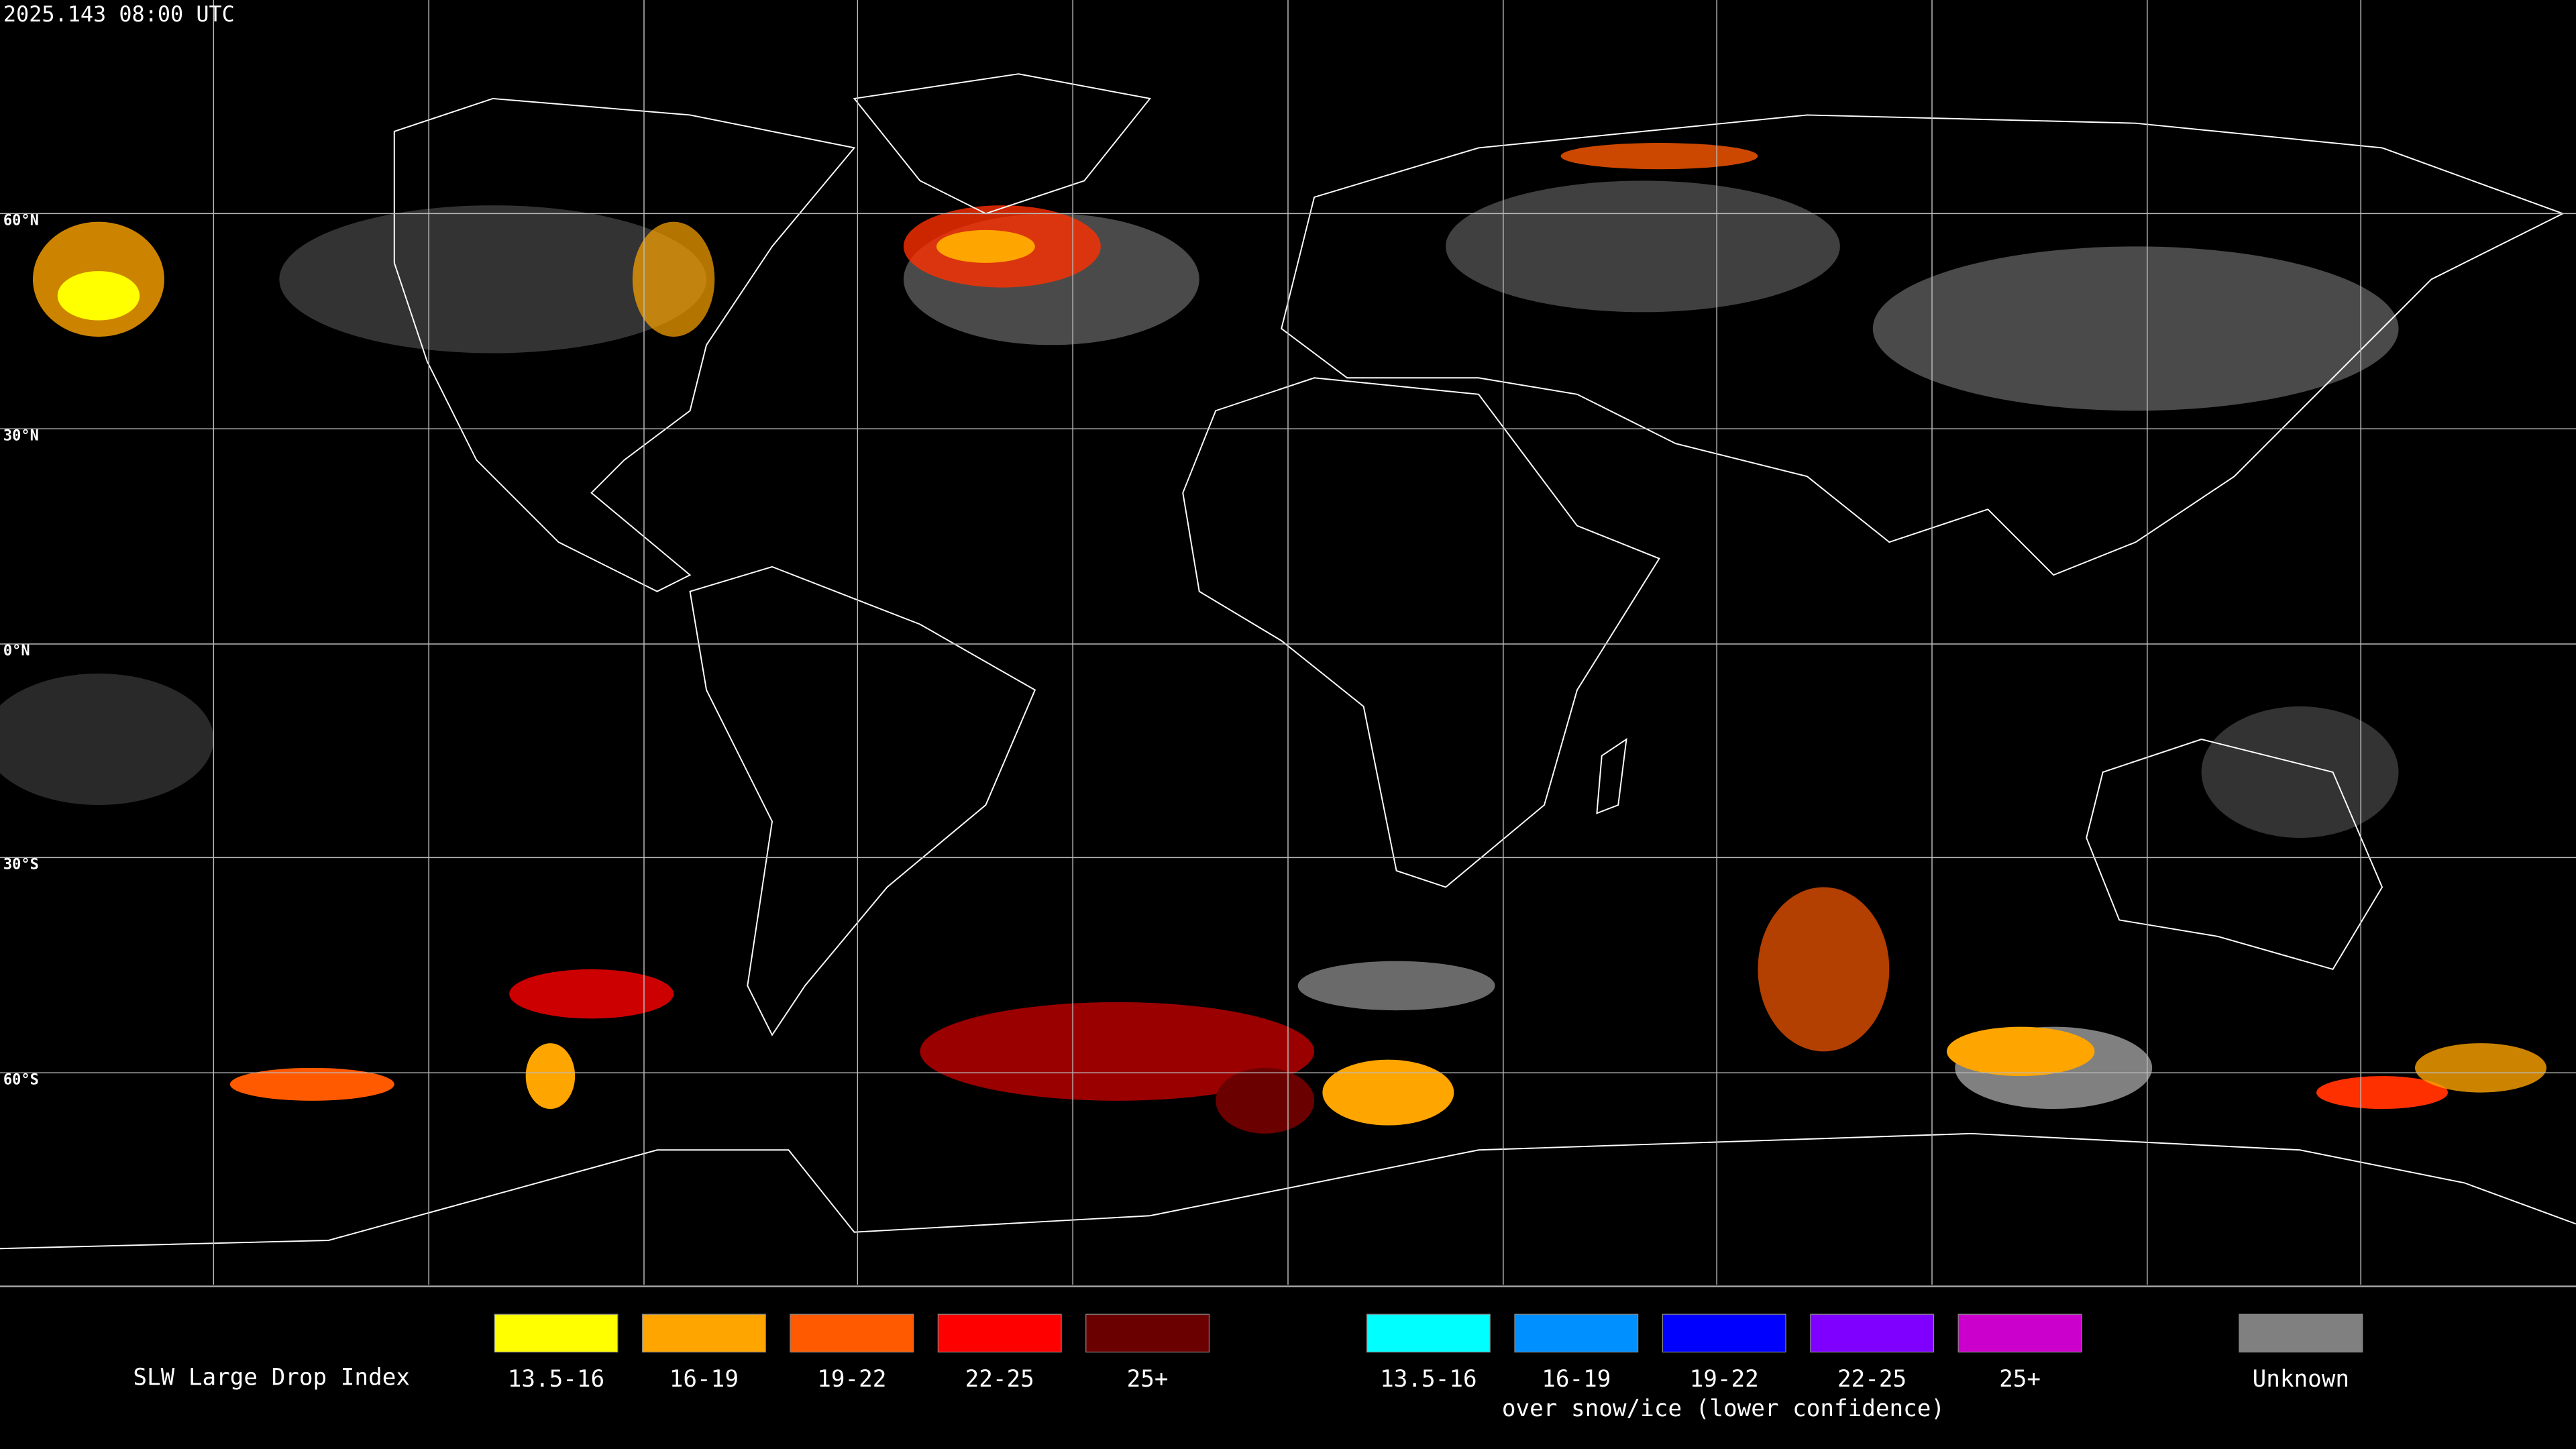 This screenshot has width=2576, height=1449. I want to click on latitude-label: 0°N, so click(16, 651).